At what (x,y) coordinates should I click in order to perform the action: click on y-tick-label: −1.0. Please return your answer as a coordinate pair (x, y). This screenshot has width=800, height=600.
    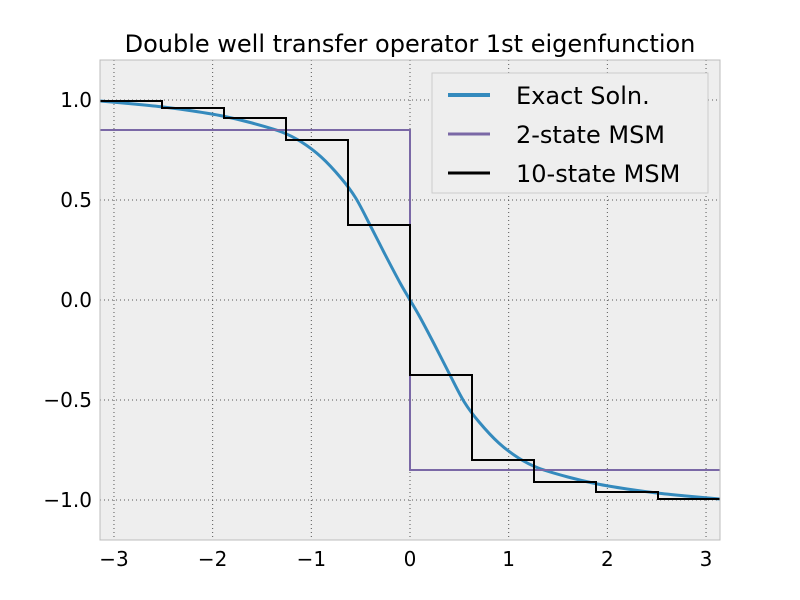
    Looking at the image, I should click on (67, 500).